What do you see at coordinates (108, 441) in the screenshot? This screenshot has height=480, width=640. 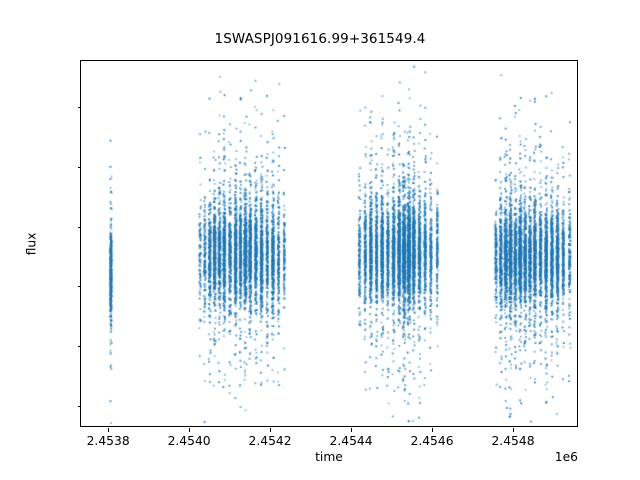 I see `x-tick-label: 2.4538` at bounding box center [108, 441].